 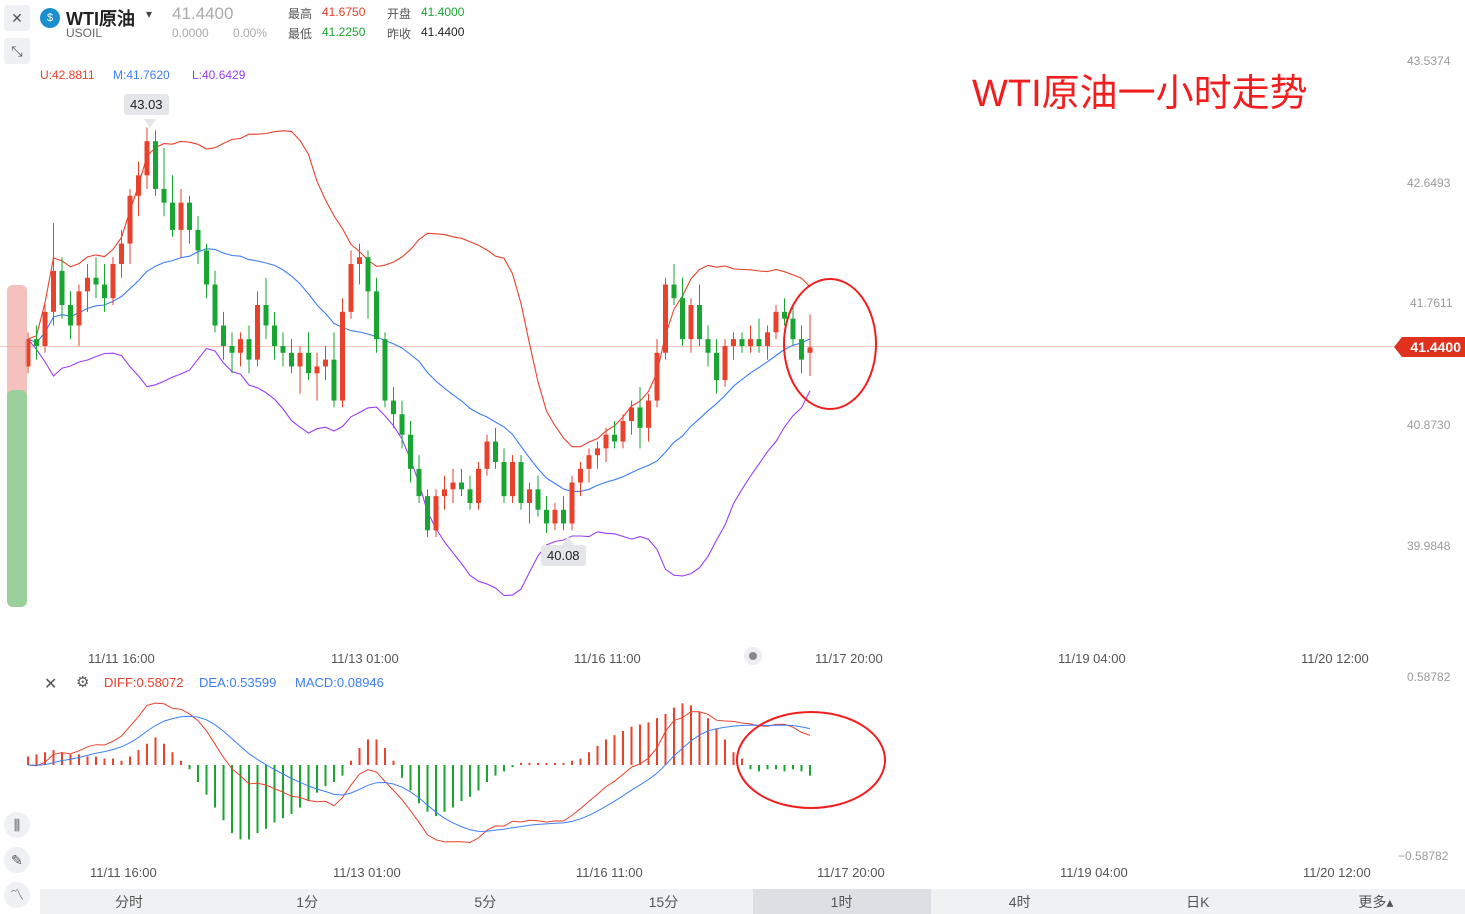 I want to click on tab-4hour: 4时, so click(x=1019, y=901).